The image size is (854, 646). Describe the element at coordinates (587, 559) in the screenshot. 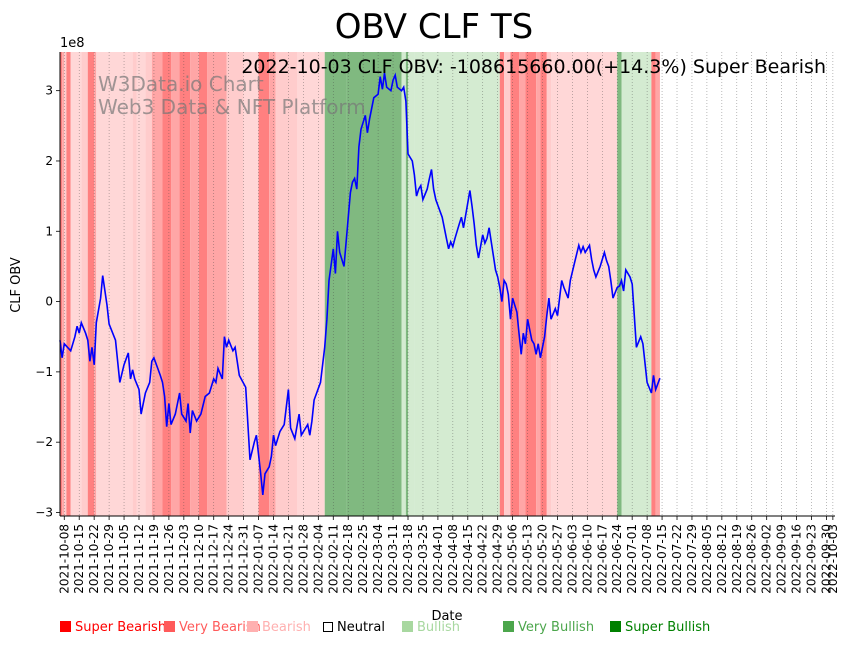

I see `x-tick-label: 2022-06-10` at that location.